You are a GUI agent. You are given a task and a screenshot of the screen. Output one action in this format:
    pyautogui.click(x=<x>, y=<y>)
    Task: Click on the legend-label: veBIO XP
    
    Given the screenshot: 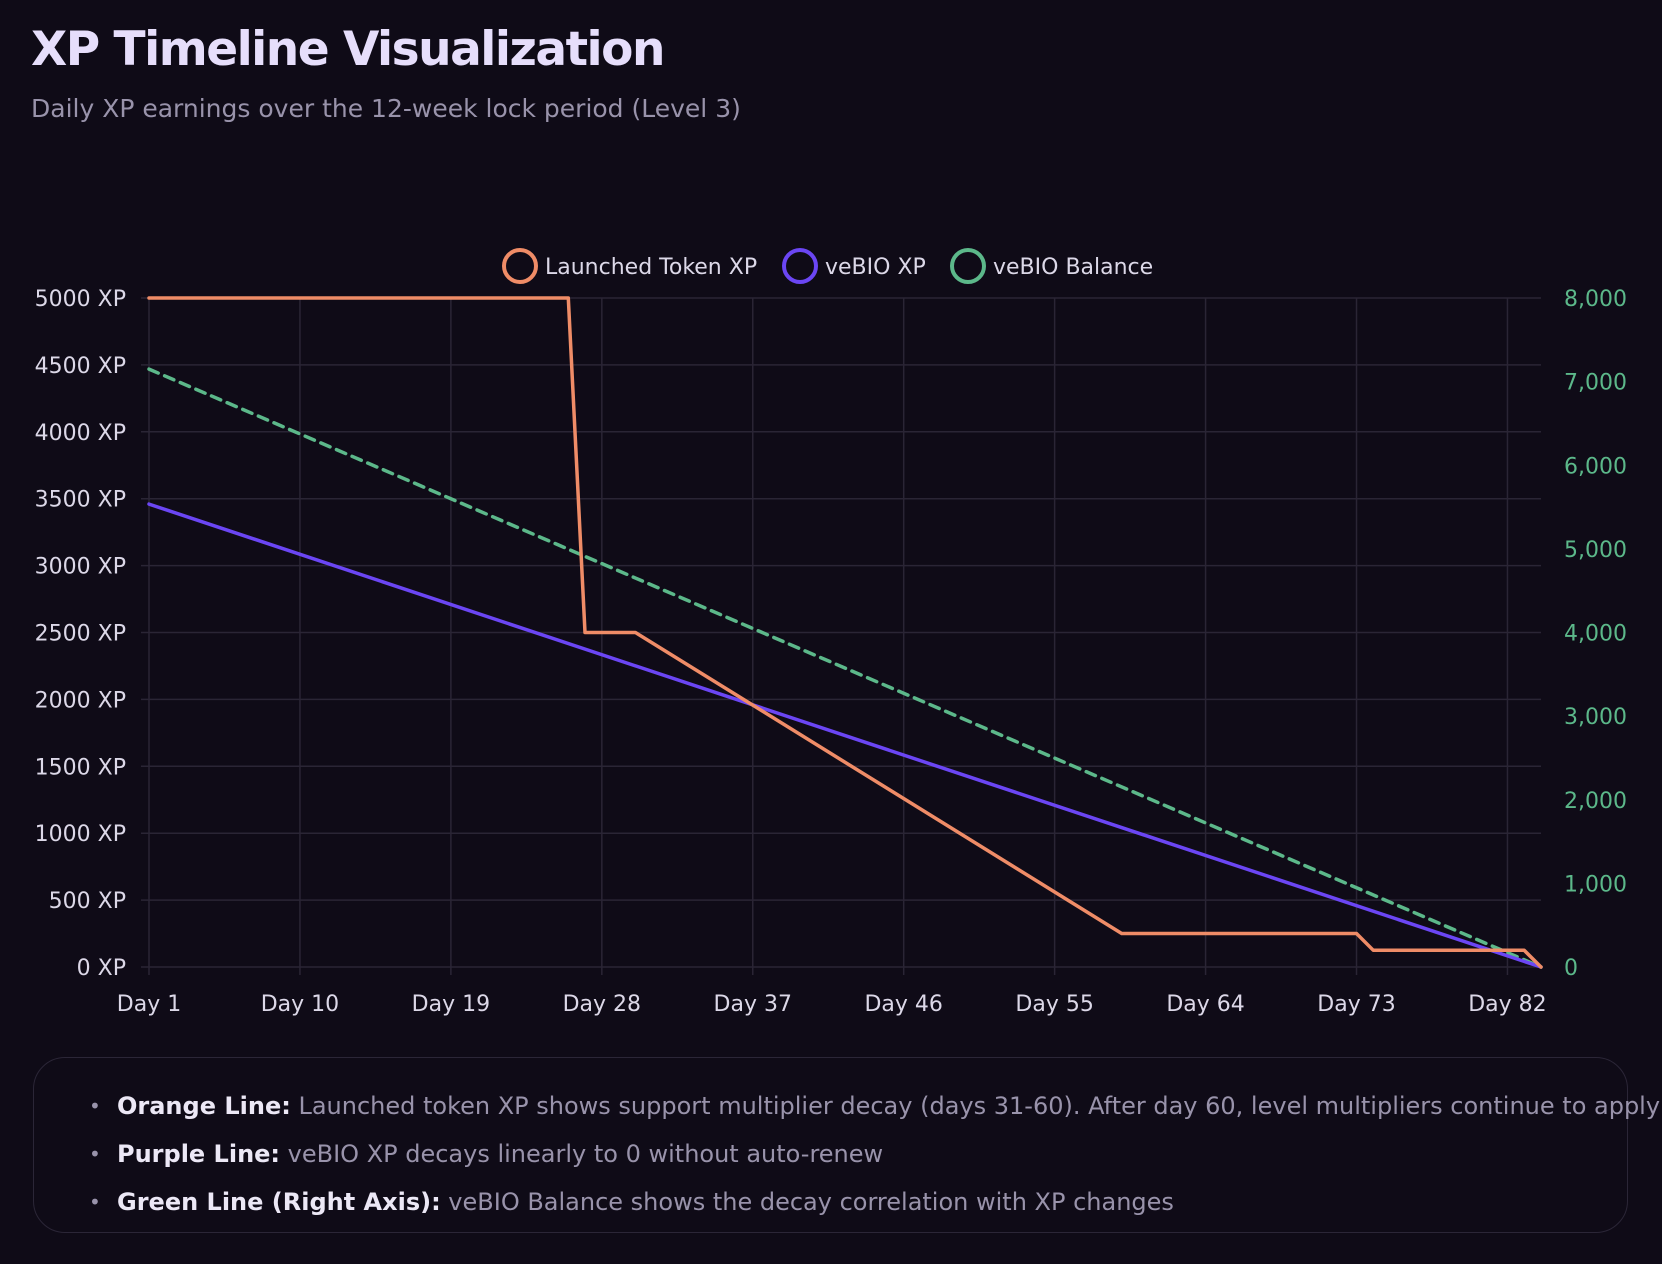 What is the action you would take?
    pyautogui.click(x=875, y=267)
    